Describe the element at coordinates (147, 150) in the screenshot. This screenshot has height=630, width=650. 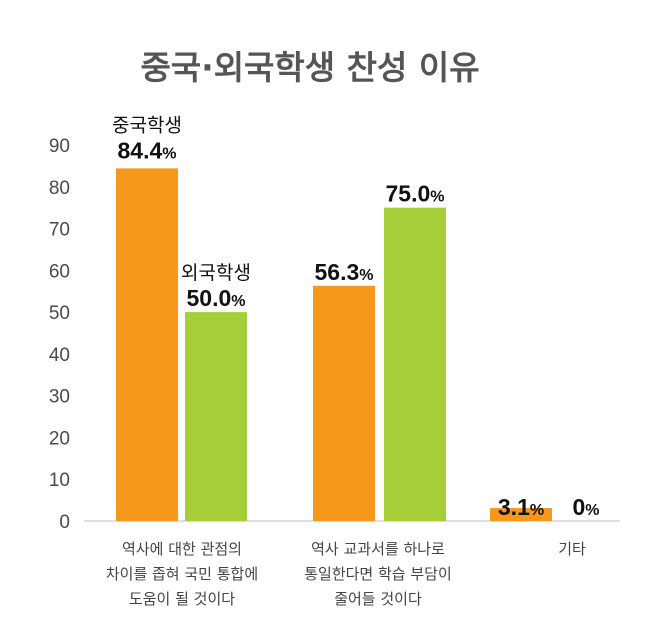
I see `data-label: 84.4%` at that location.